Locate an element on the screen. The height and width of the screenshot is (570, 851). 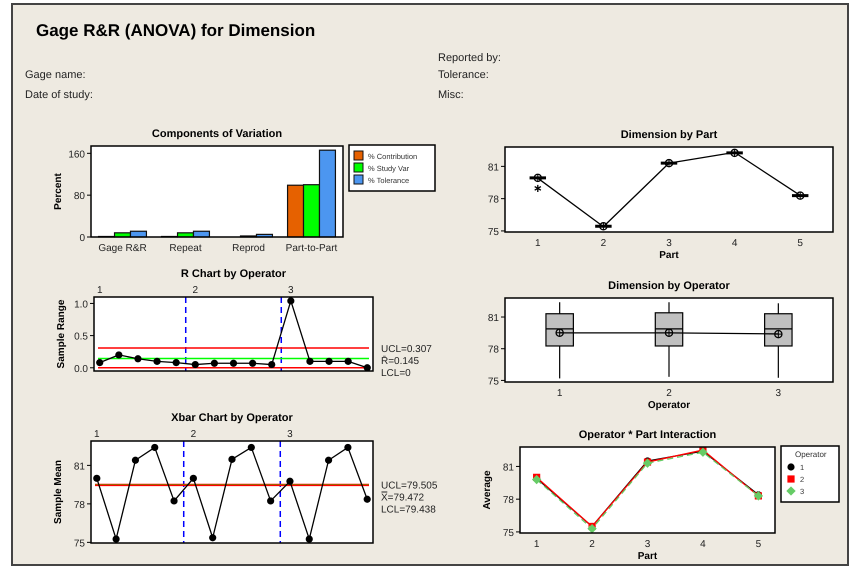
legend-title: Operator is located at coordinates (811, 454).